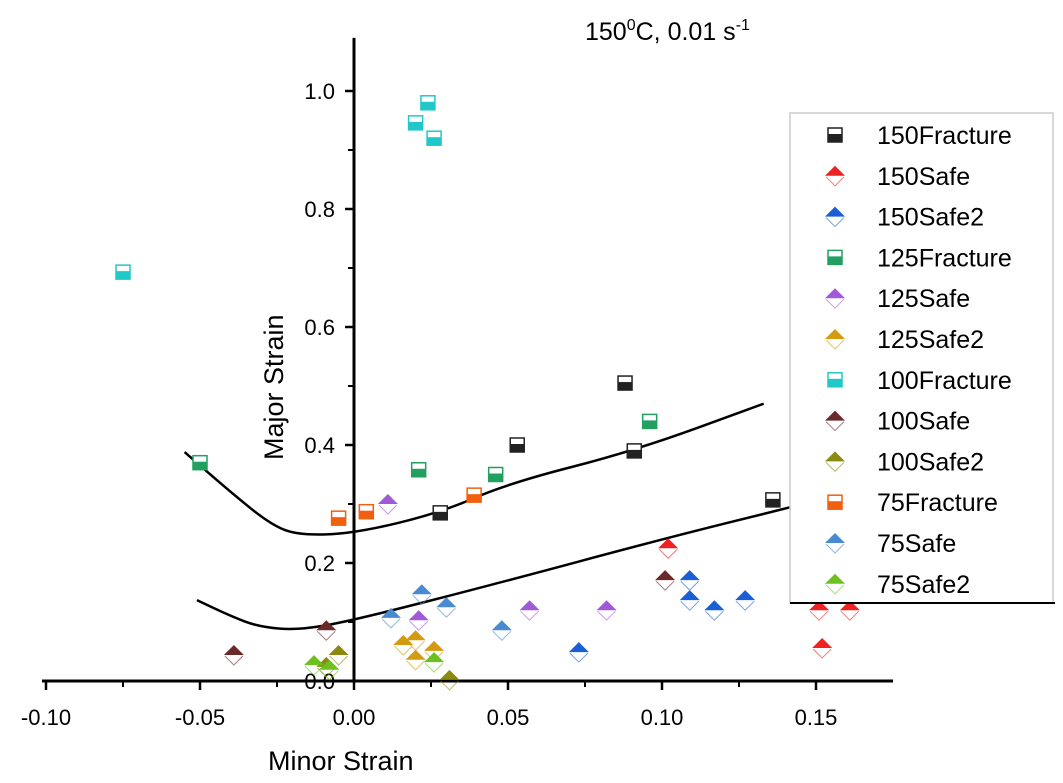  What do you see at coordinates (916, 544) in the screenshot?
I see `legend-label: 75Safe` at bounding box center [916, 544].